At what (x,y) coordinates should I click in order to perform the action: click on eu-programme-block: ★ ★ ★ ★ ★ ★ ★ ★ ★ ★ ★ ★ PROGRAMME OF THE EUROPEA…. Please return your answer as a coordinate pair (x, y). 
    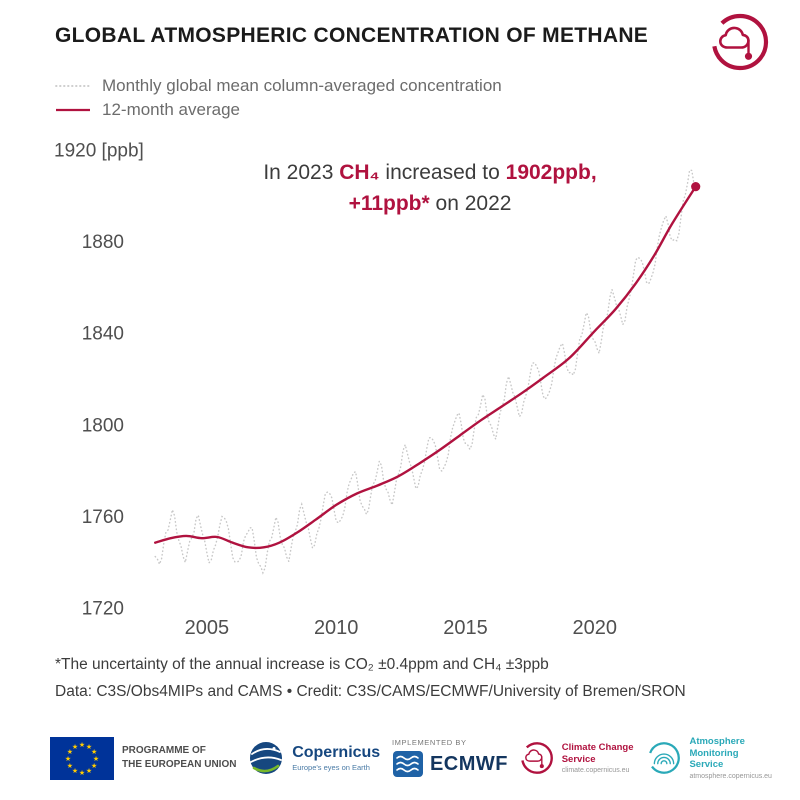
    Looking at the image, I should click on (143, 758).